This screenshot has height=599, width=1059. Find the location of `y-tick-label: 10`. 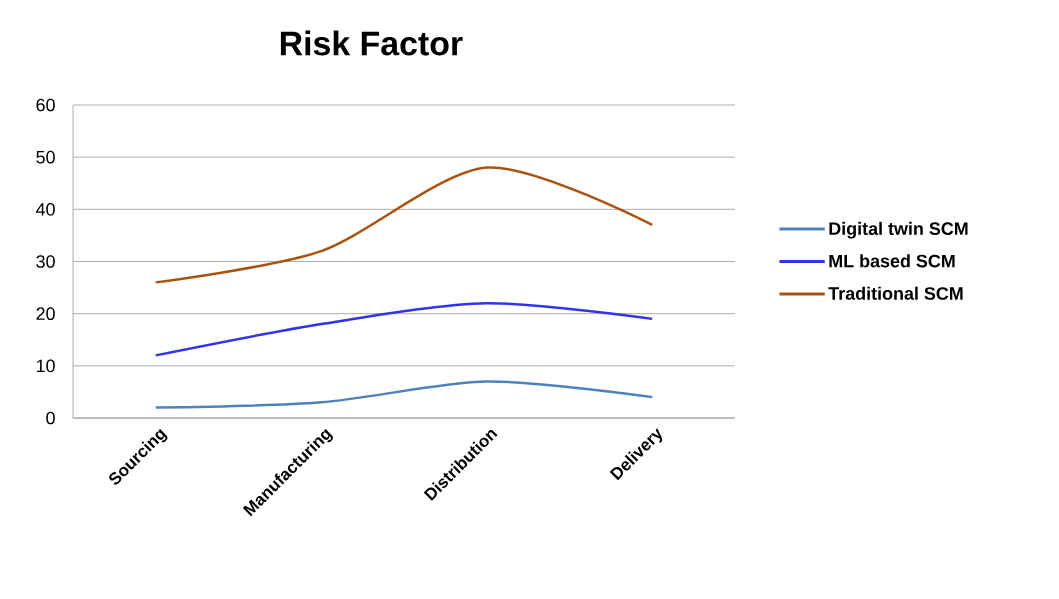

y-tick-label: 10 is located at coordinates (45, 366).